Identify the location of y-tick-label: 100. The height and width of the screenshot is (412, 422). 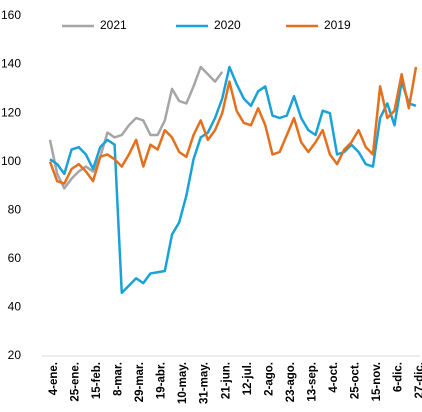
(11, 161).